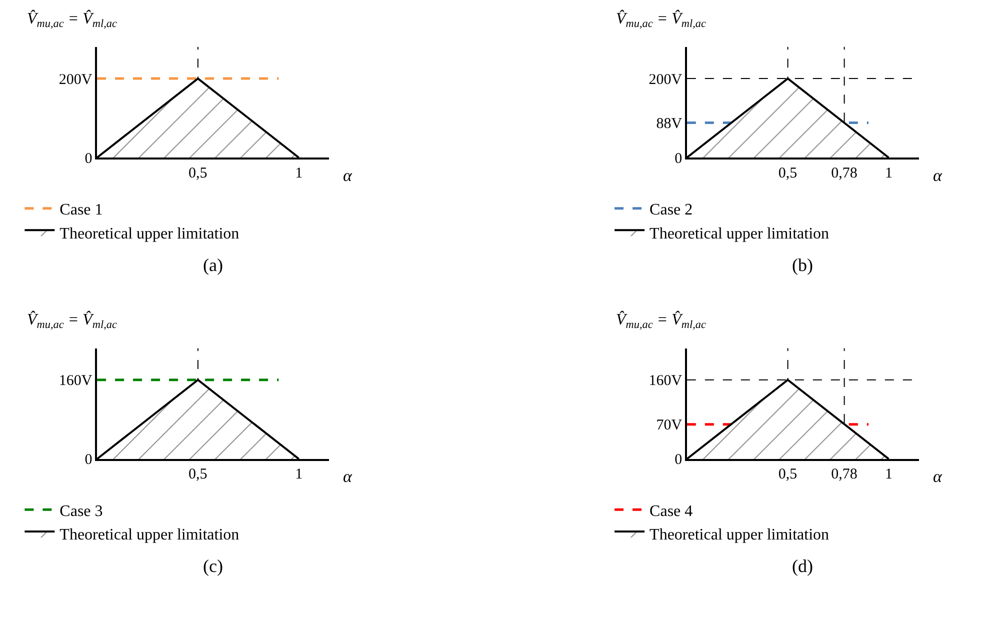 The image size is (987, 644). Describe the element at coordinates (671, 210) in the screenshot. I see `legend-label: Case 2` at that location.